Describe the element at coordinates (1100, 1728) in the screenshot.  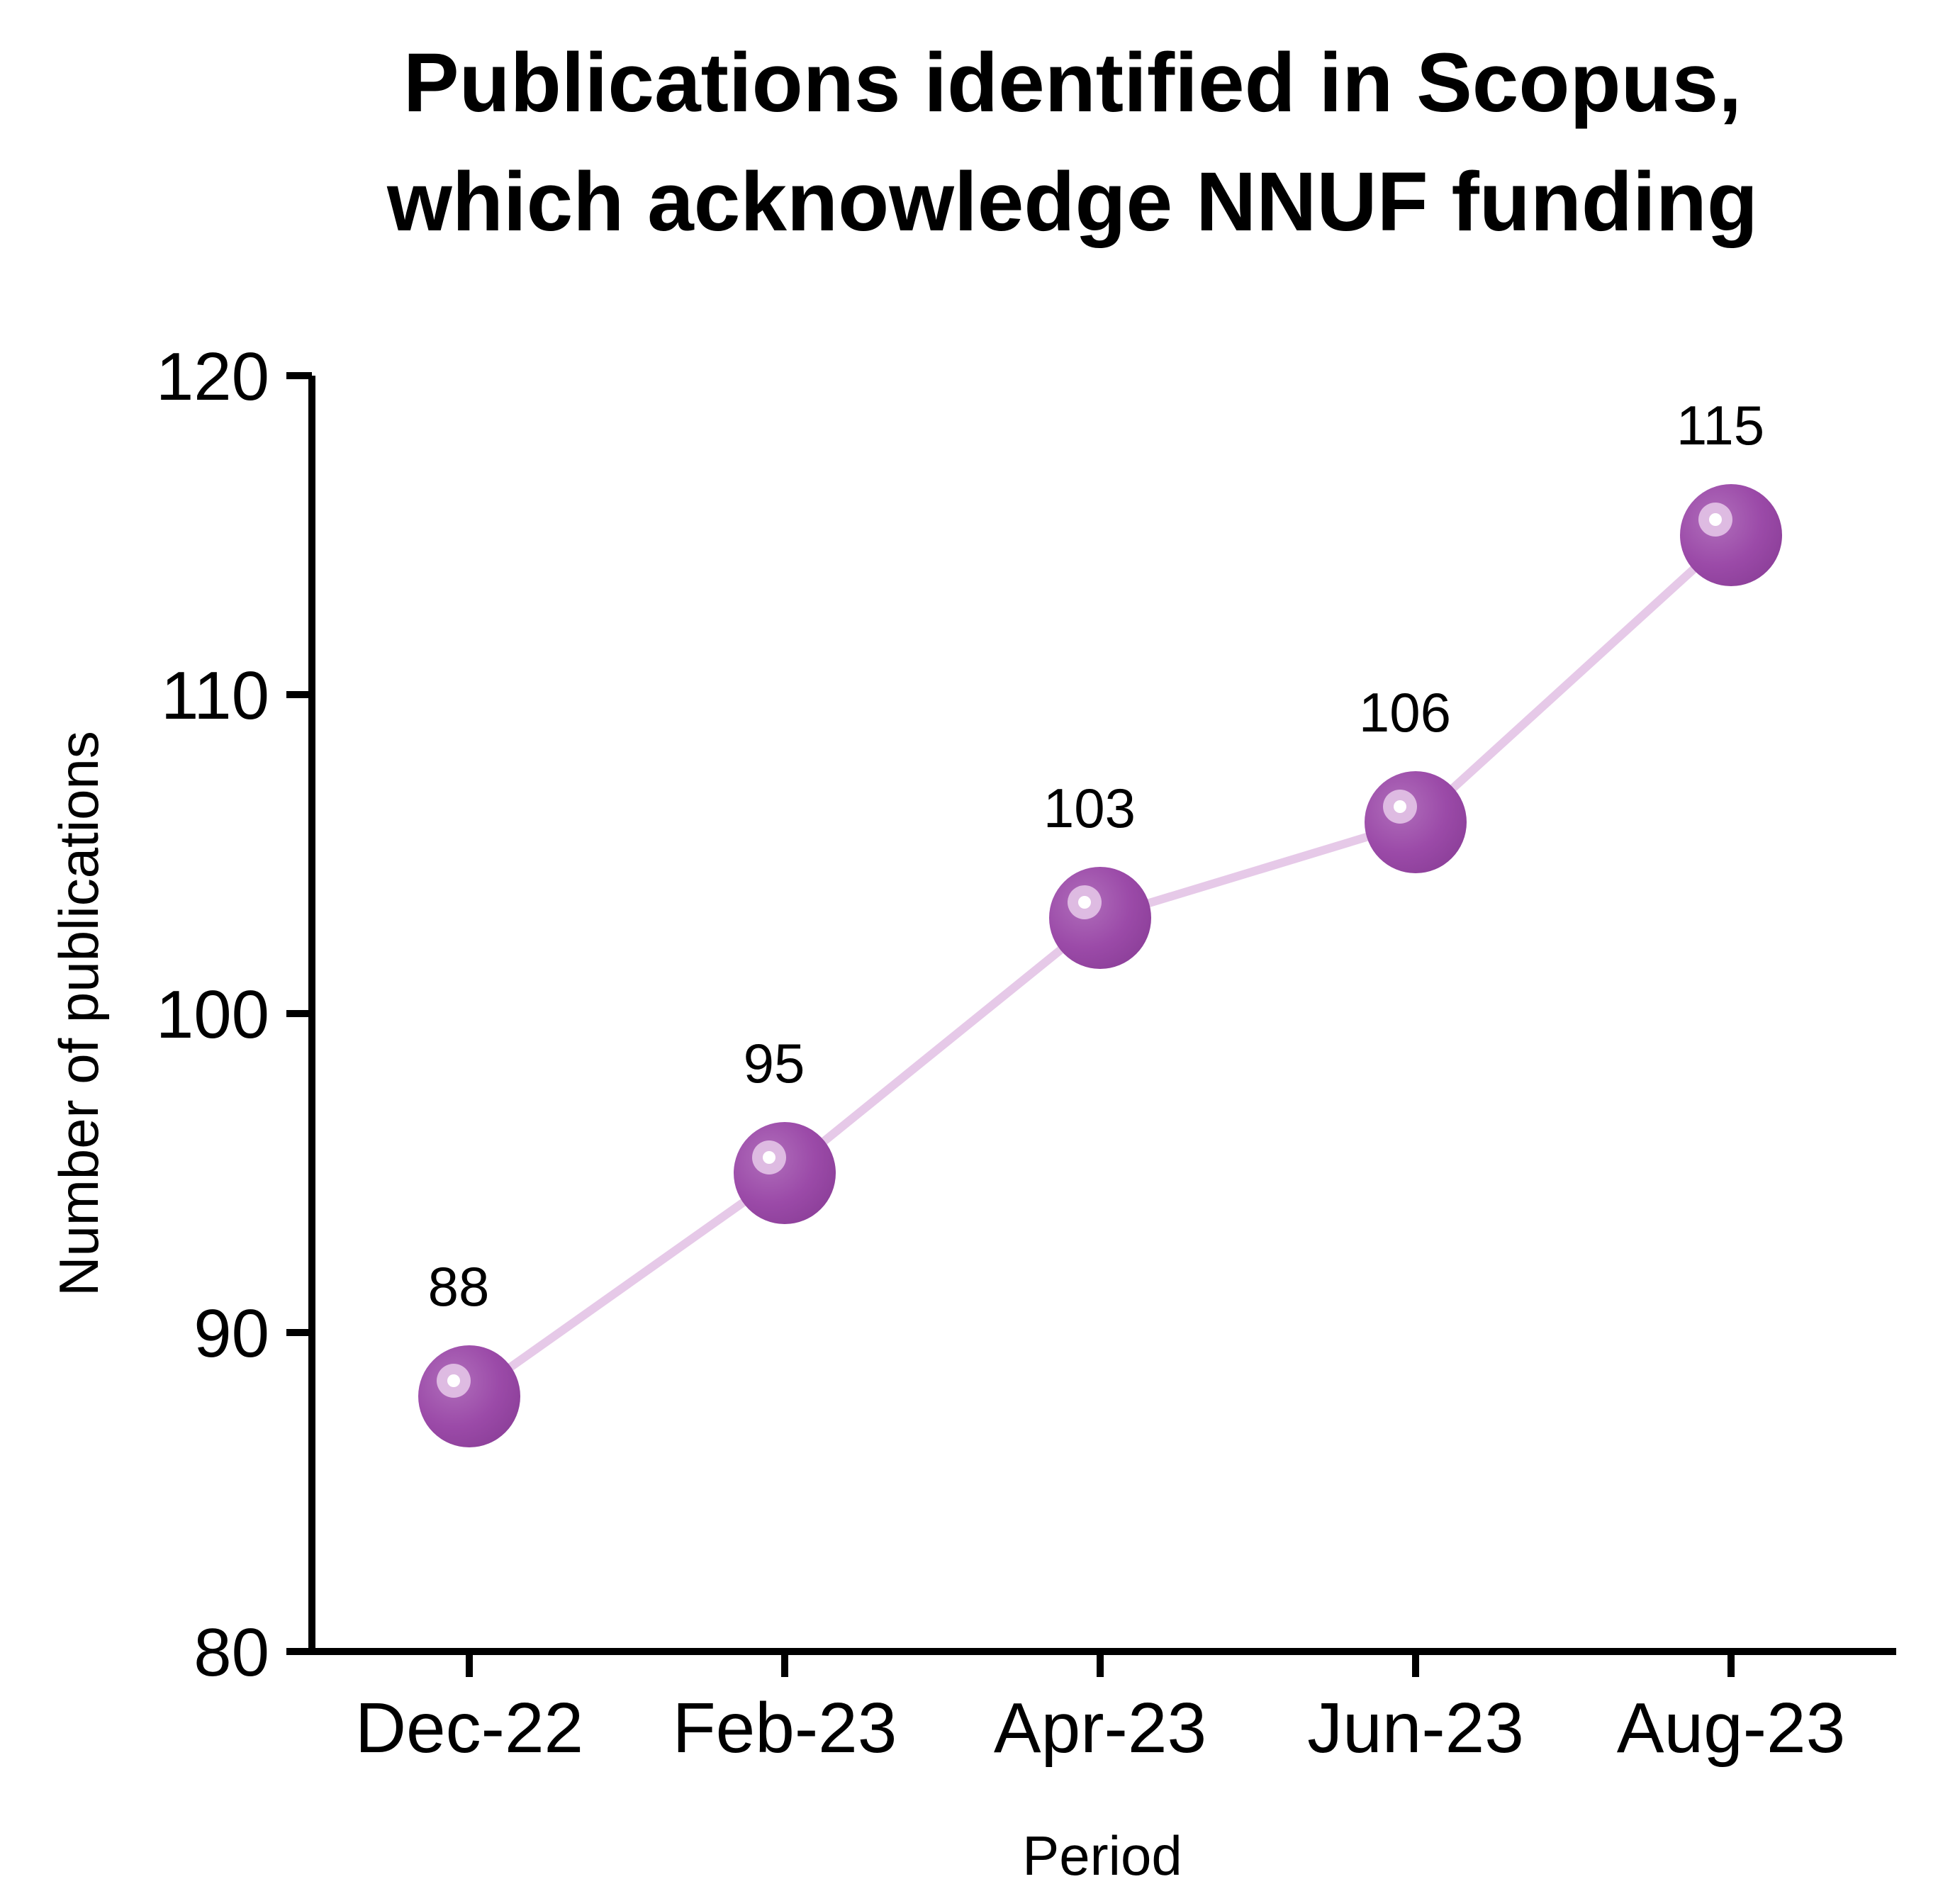
I see `x-tick-label: Apr-23` at that location.